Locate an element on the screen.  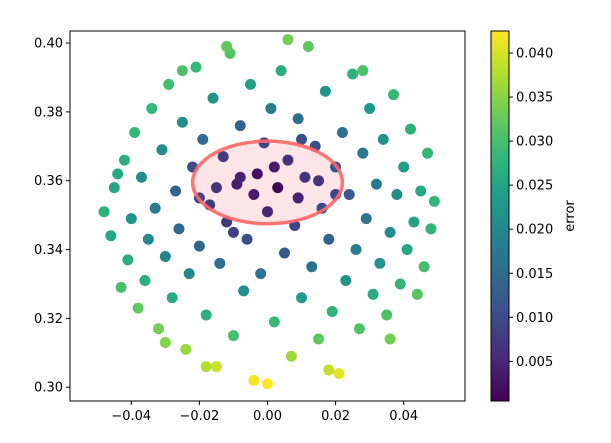
y-tick-label: 0.30 is located at coordinates (48, 388).